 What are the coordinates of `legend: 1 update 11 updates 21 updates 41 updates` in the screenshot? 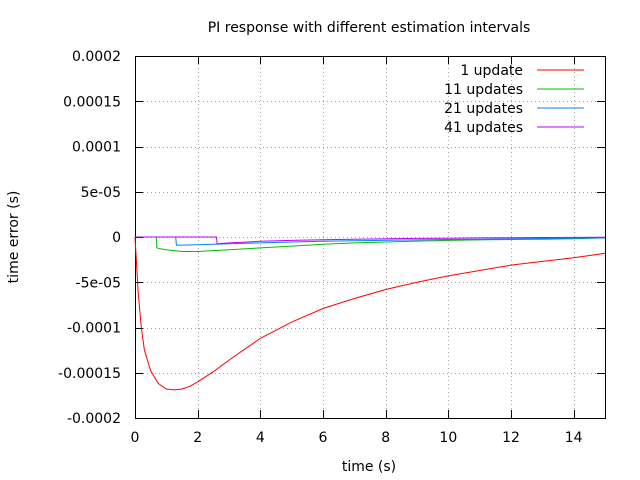 It's located at (514, 99).